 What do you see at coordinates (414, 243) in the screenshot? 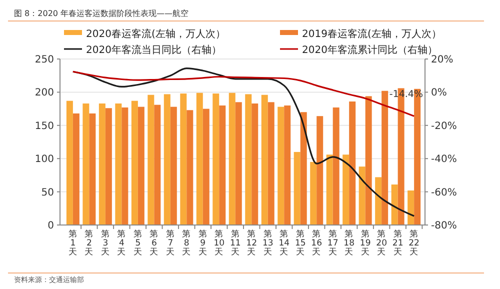
I see `x-tick-label: 第22天` at bounding box center [414, 243].